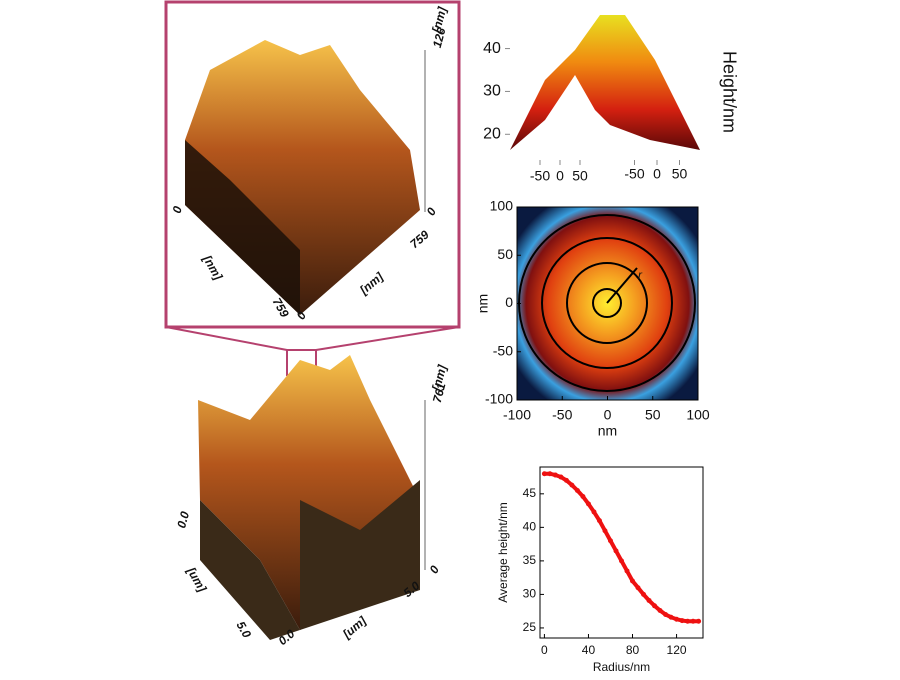 The width and height of the screenshot is (900, 680). I want to click on line, so click(621, 547).